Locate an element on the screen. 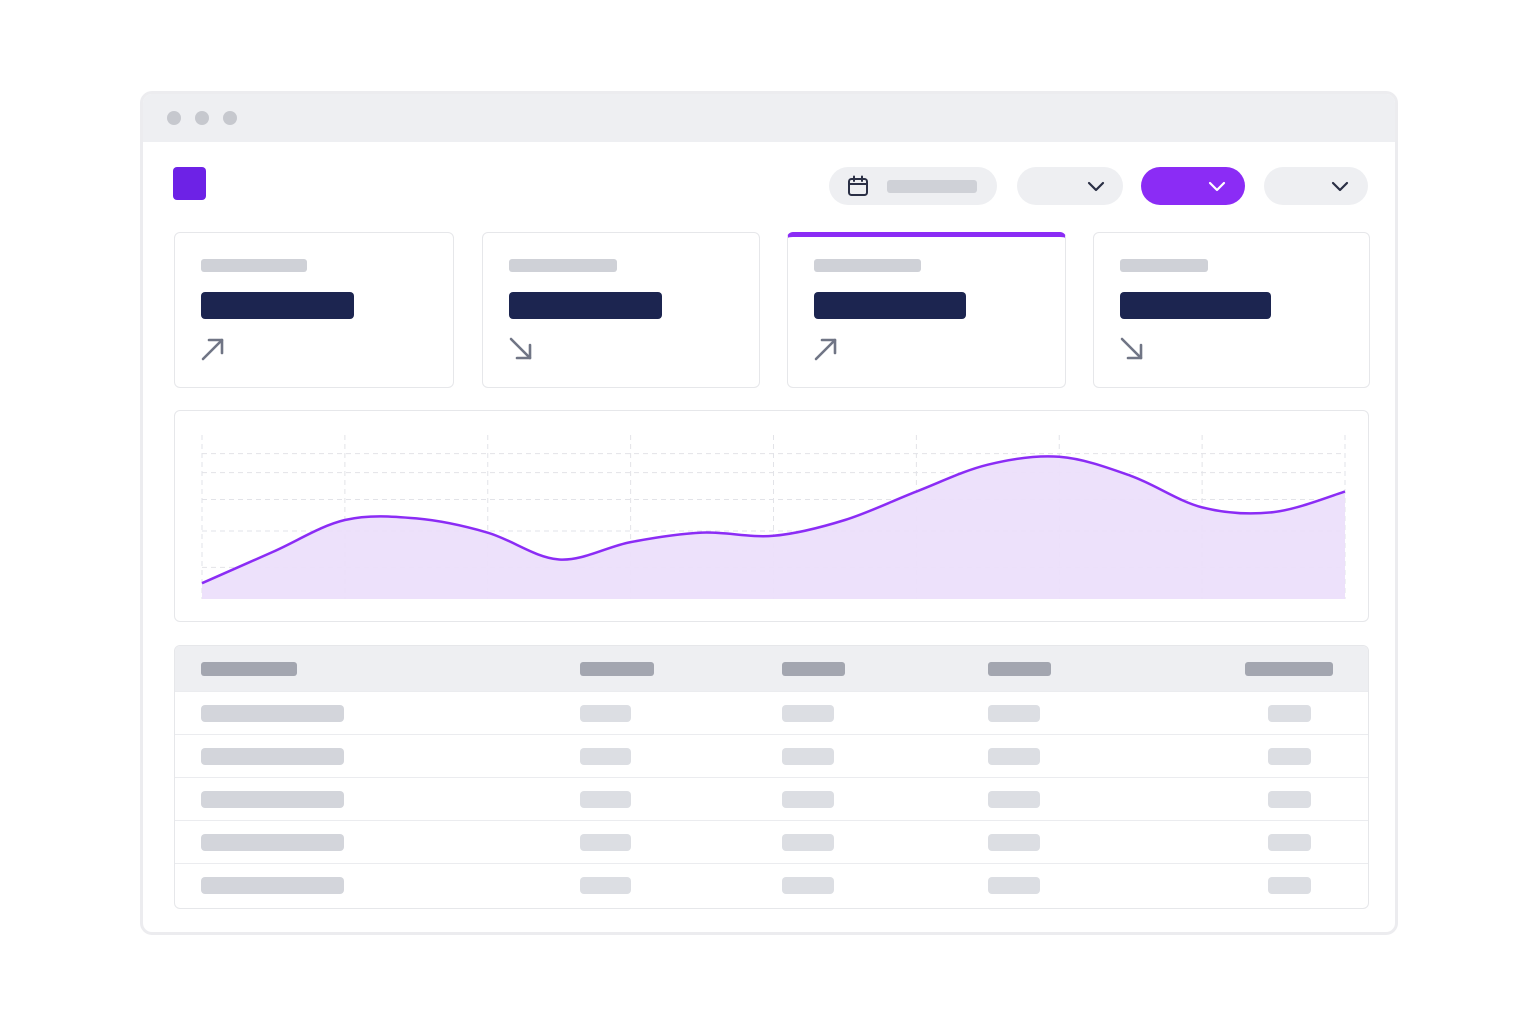  window-maximize-button is located at coordinates (230, 118).